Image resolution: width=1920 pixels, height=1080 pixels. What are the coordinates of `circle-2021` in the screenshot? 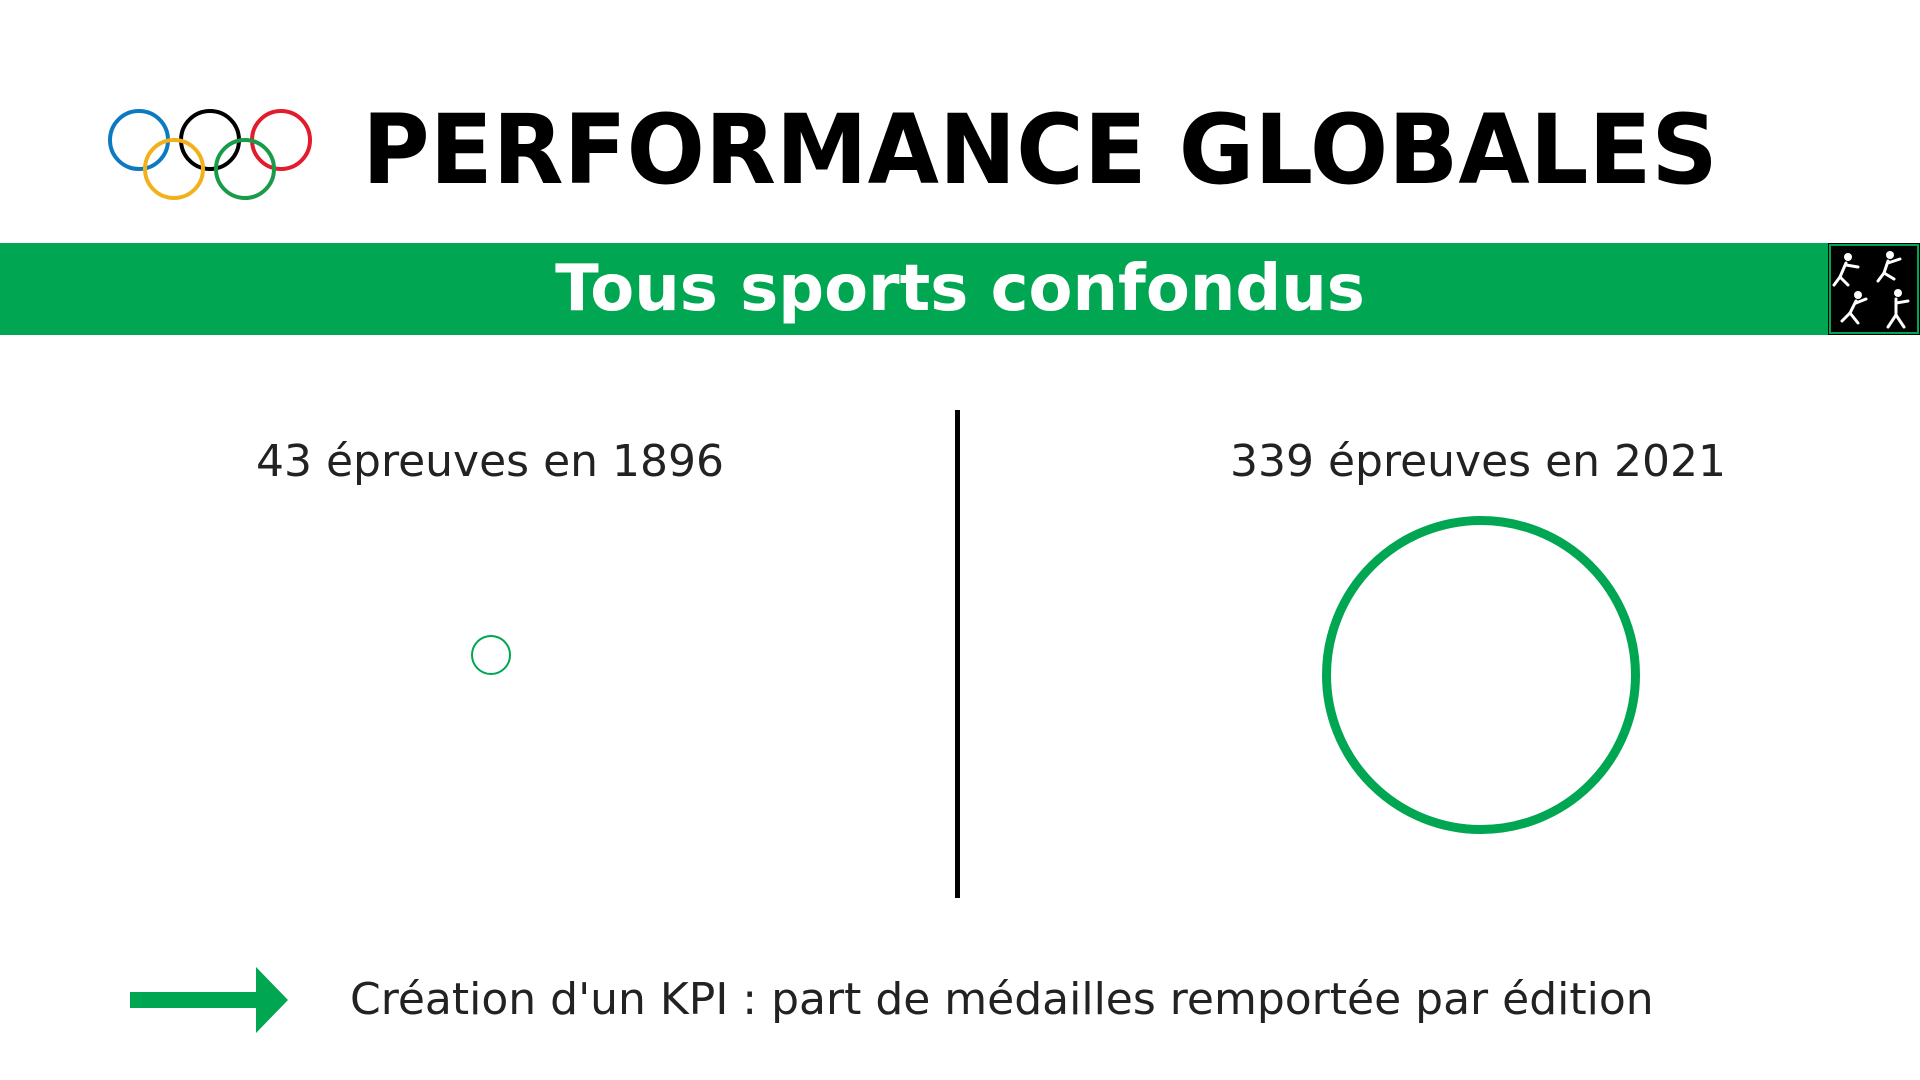 It's located at (1481, 675).